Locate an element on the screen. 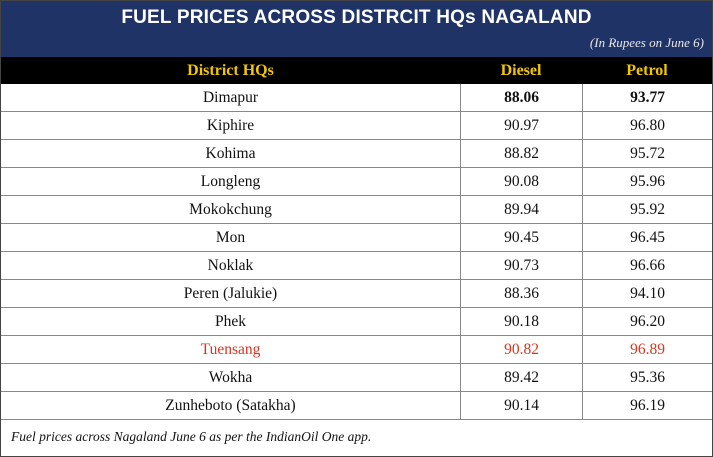 This screenshot has width=713, height=457. diesel-cell: 90.73 is located at coordinates (521, 265).